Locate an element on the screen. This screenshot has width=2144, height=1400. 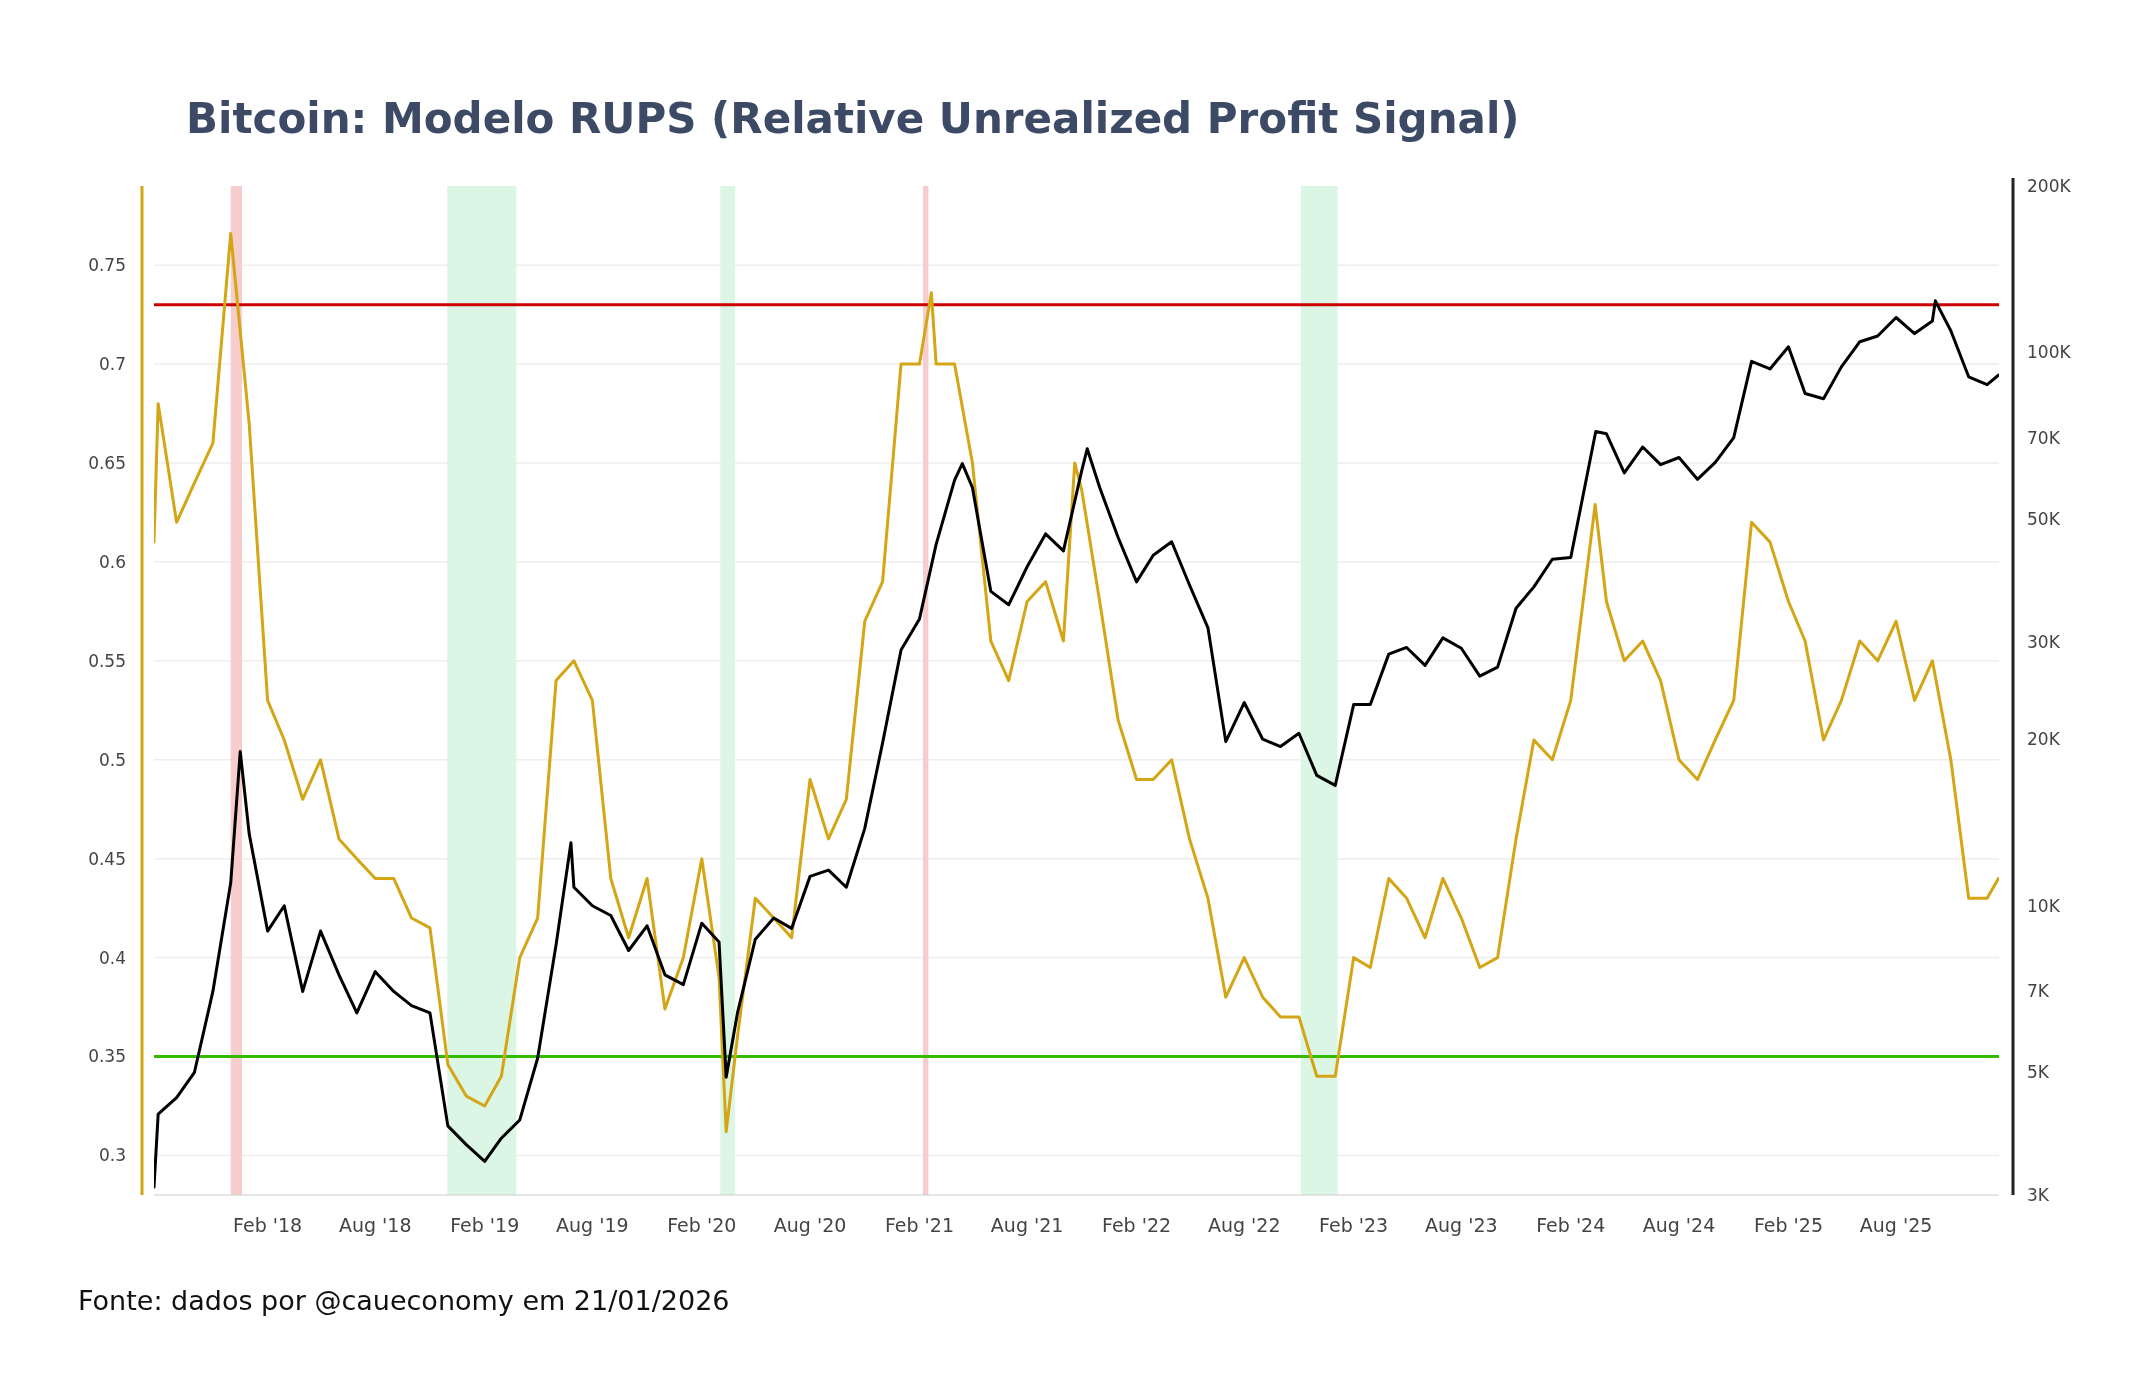
x-tick-label: Feb '21 is located at coordinates (919, 1225).